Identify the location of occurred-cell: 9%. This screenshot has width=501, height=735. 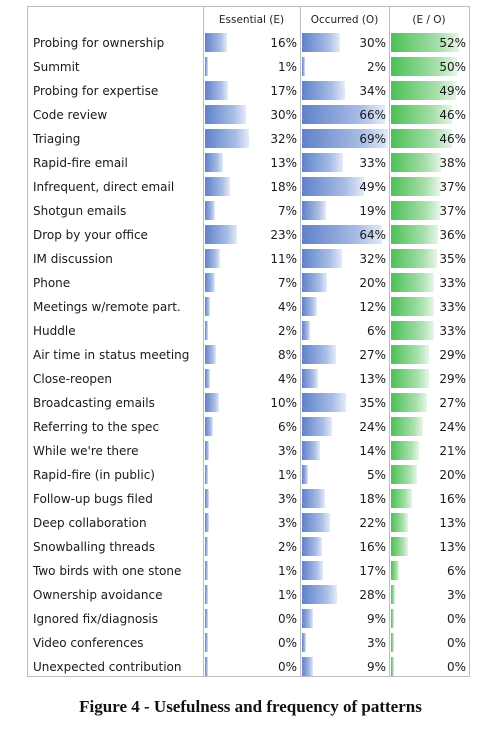
(345, 619).